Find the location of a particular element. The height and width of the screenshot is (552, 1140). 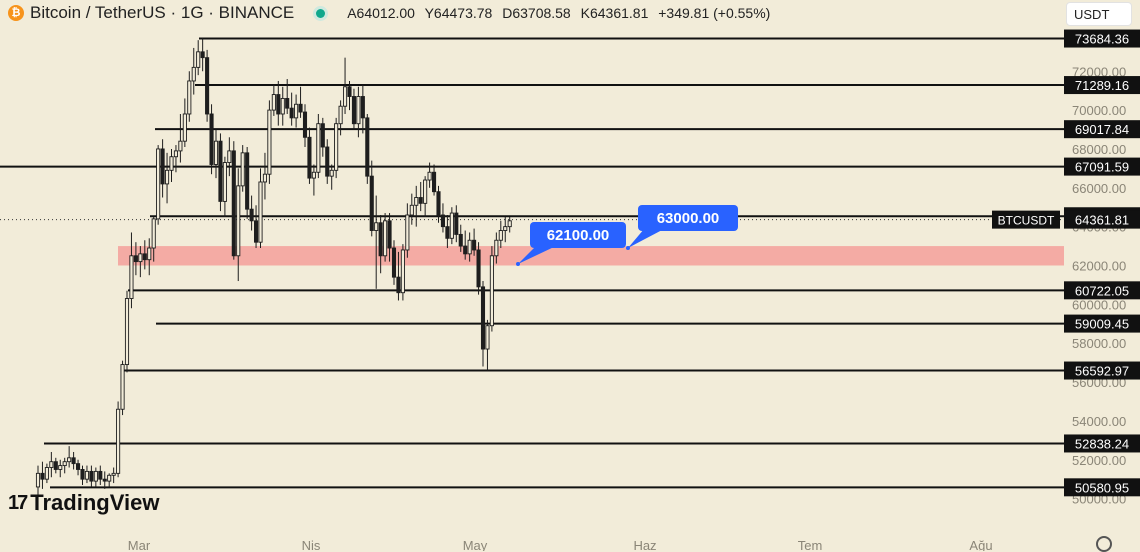

live-status-icon is located at coordinates (321, 13).